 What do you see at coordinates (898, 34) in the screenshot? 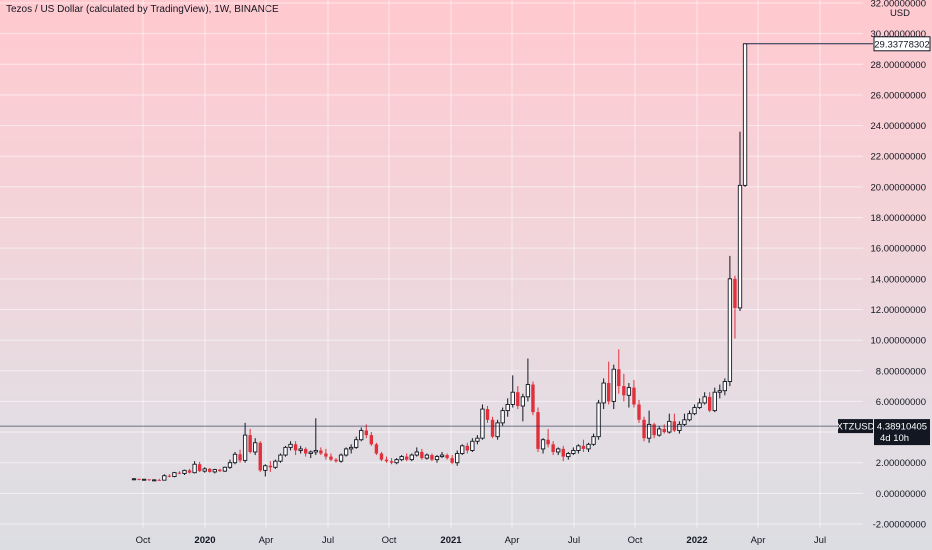
I see `y-tick-label: 30.00000000` at bounding box center [898, 34].